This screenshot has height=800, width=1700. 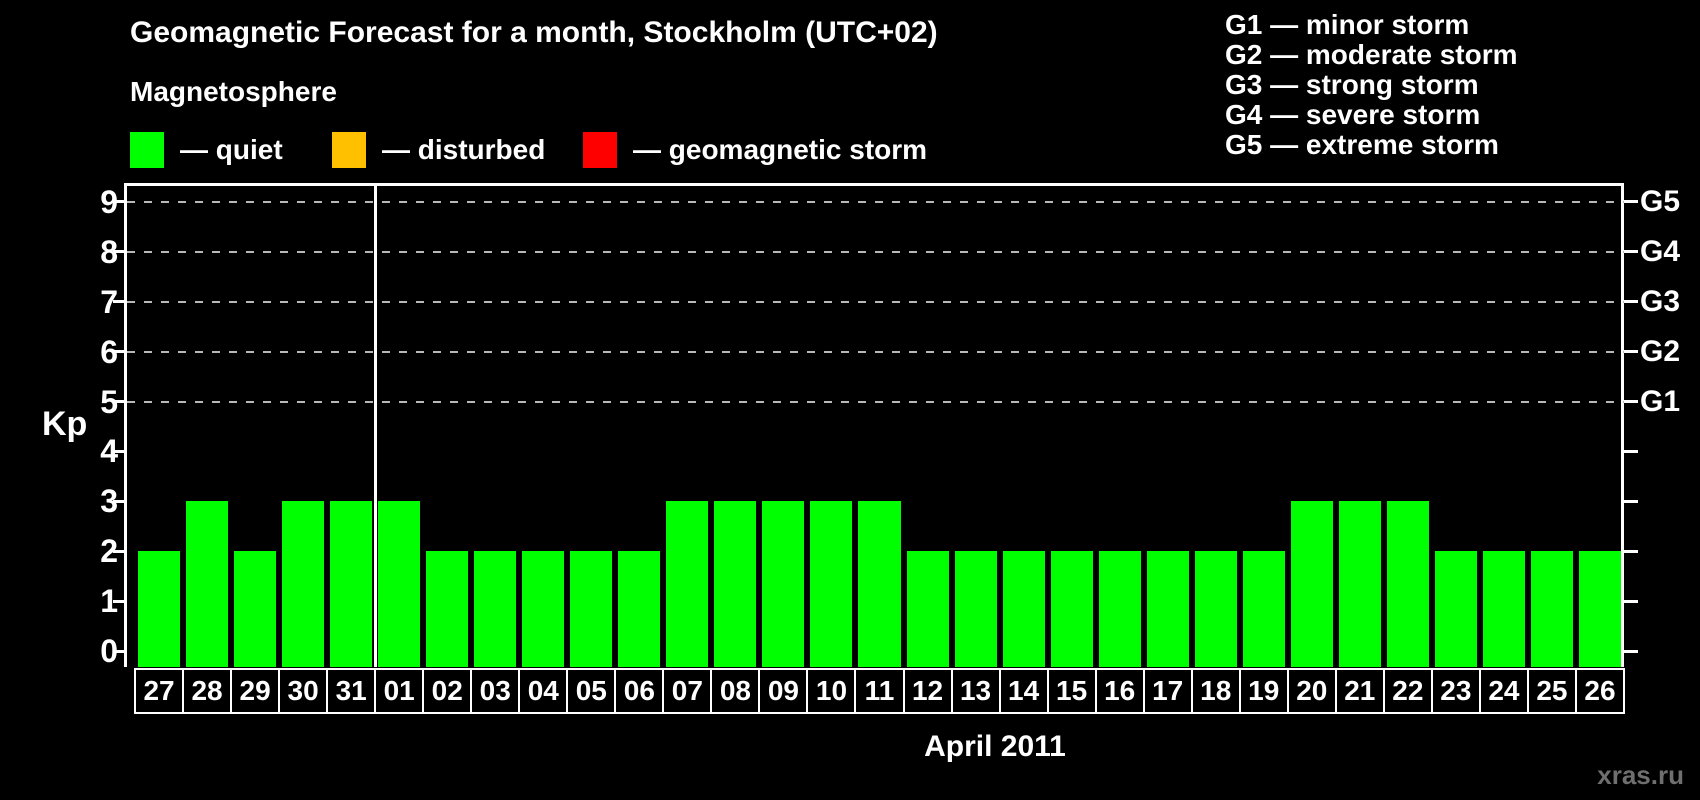 What do you see at coordinates (1660, 401) in the screenshot?
I see `right-axis-label-g1: G1` at bounding box center [1660, 401].